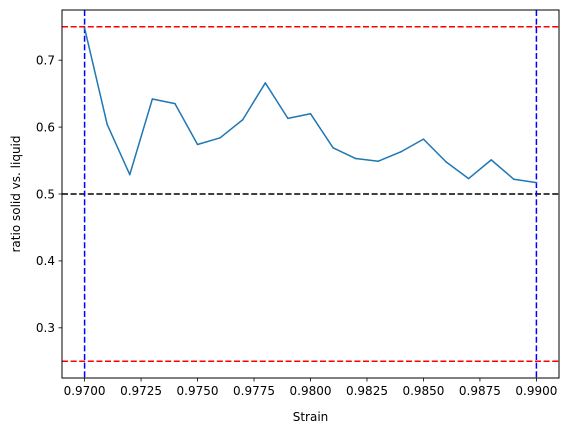 Image resolution: width=569 pixels, height=432 pixels. What do you see at coordinates (254, 391) in the screenshot?
I see `x-tick-label: 0.9775` at bounding box center [254, 391].